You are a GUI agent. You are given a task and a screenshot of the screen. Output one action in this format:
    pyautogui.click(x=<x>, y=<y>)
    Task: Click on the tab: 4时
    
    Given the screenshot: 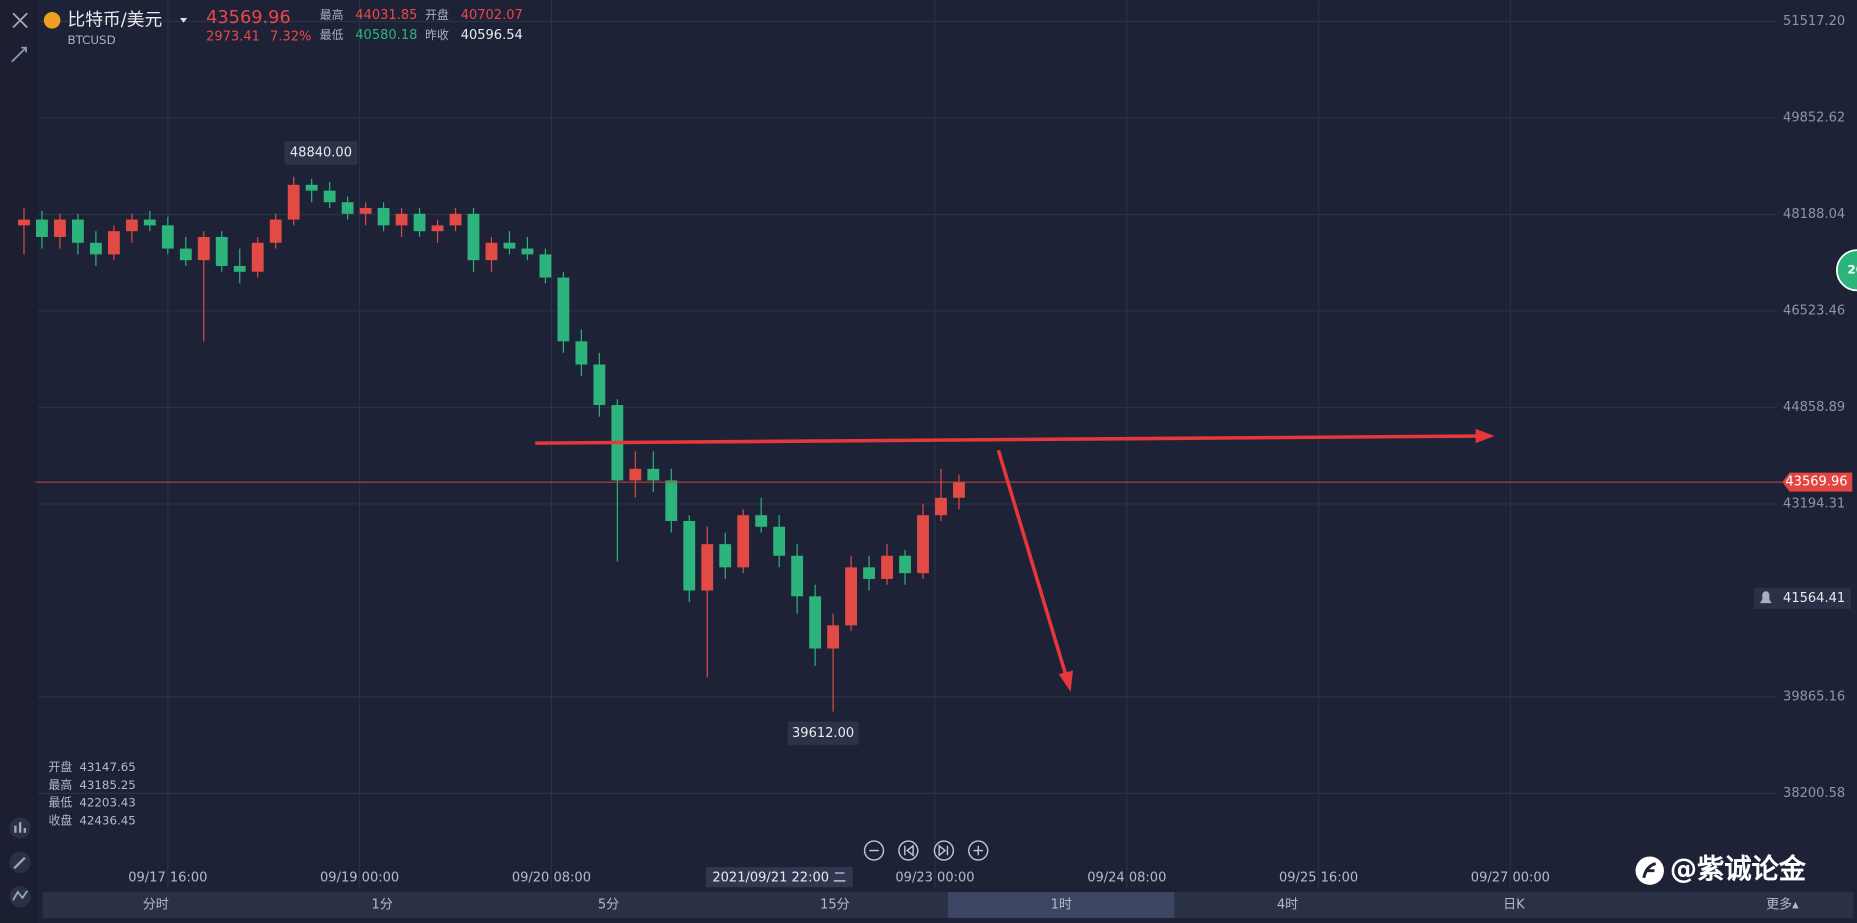 What is the action you would take?
    pyautogui.click(x=1287, y=905)
    